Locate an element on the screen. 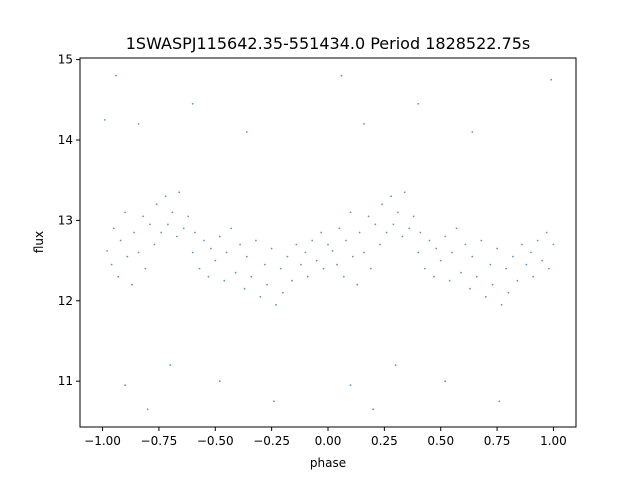  x-tick-label: −1.00 is located at coordinates (102, 441).